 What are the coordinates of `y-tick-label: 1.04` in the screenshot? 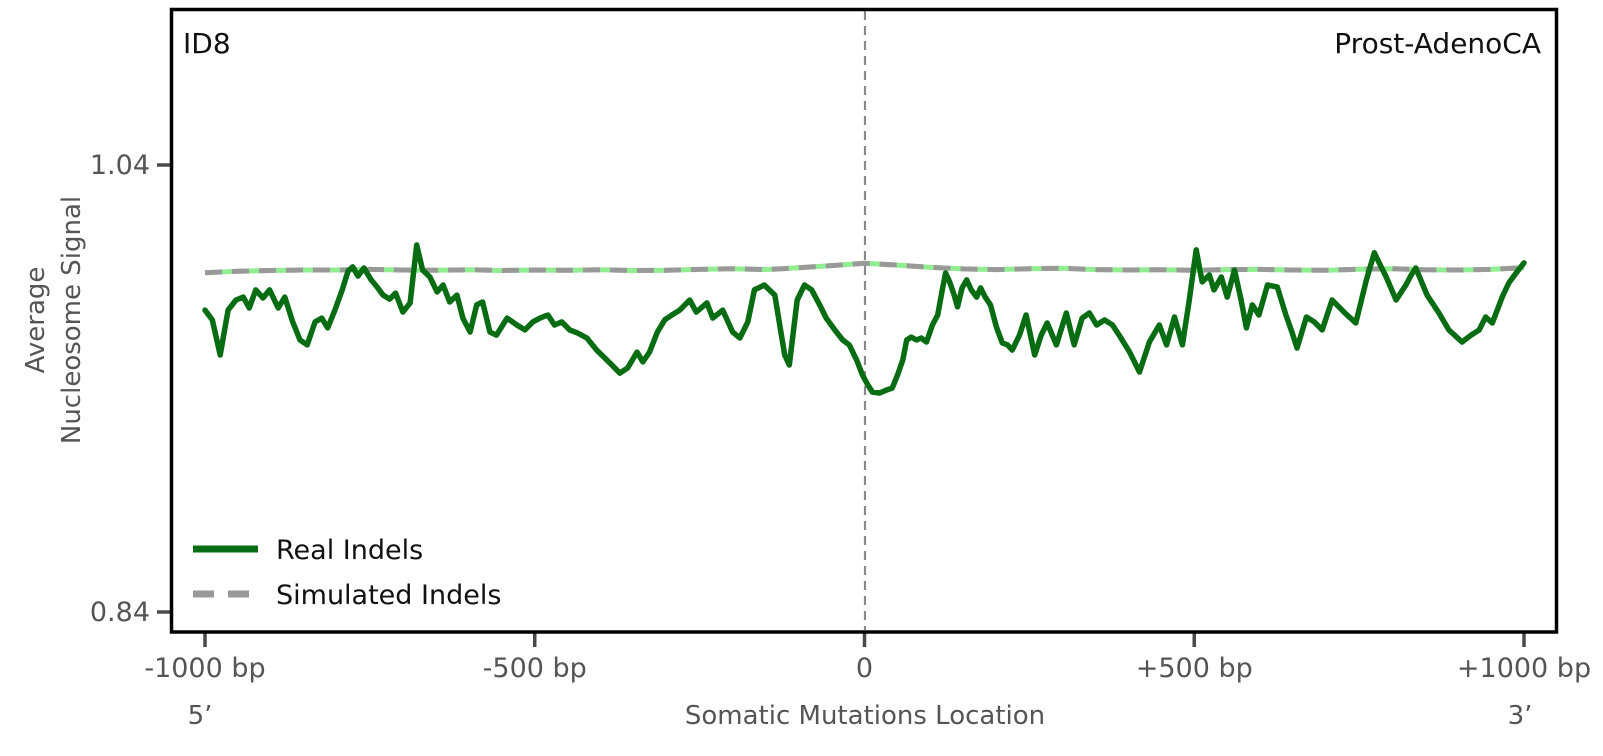 It's located at (120, 165).